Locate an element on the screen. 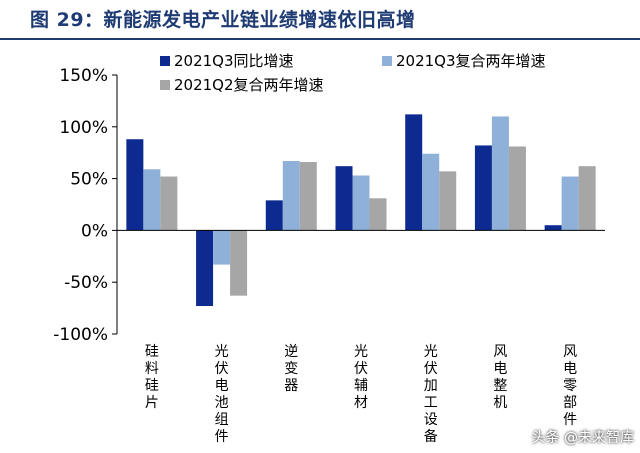  x-category-label: 逆变器 is located at coordinates (291, 369).